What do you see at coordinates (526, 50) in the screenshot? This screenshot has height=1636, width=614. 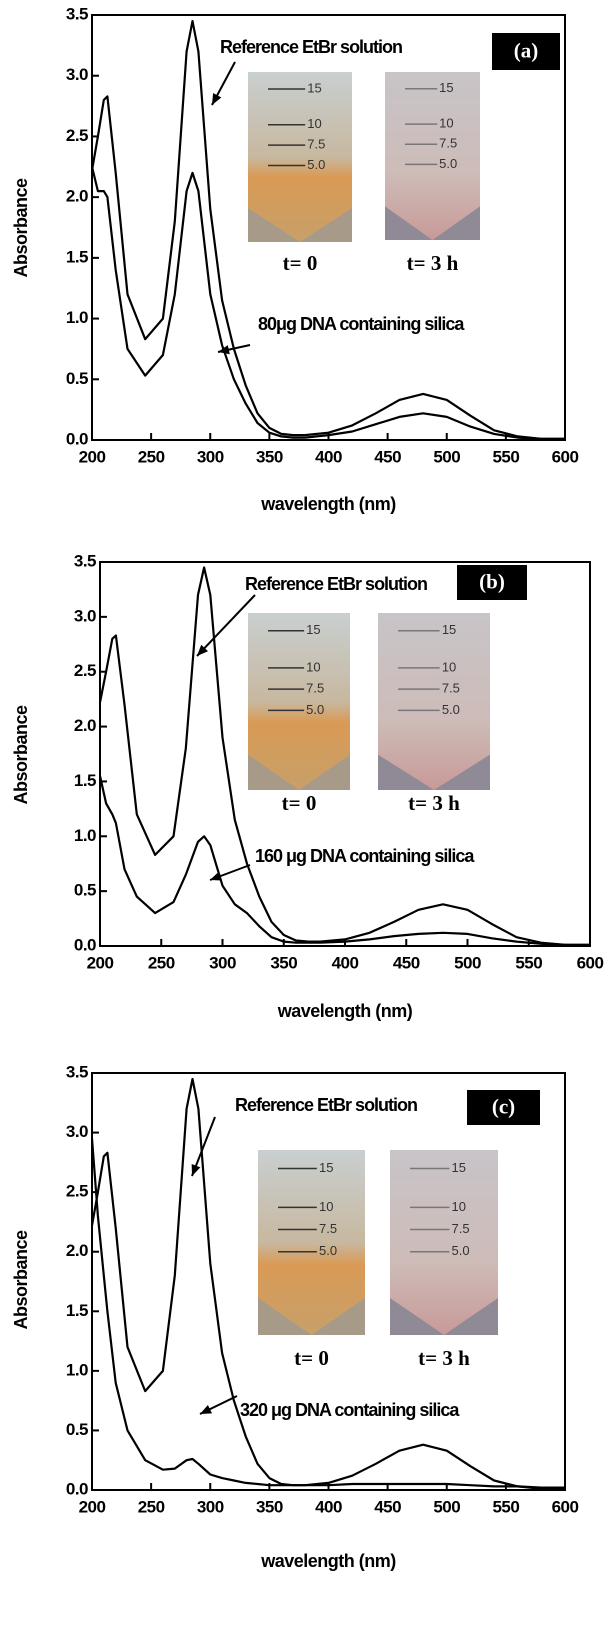 I see `panel-label: (a)` at bounding box center [526, 50].